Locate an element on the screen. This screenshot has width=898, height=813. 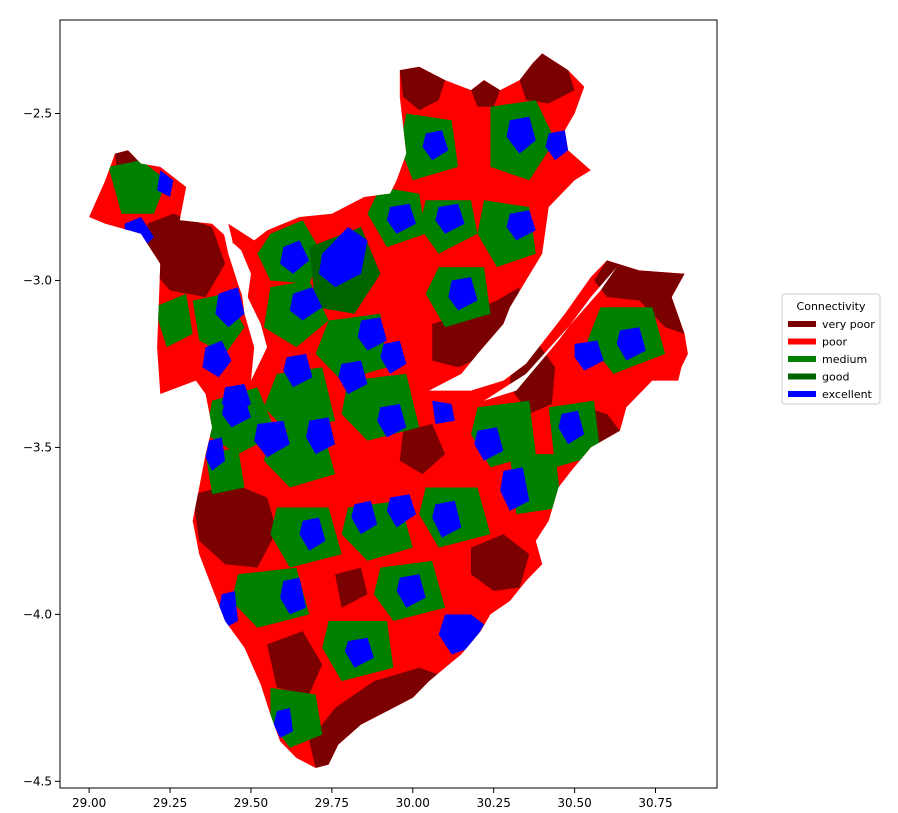
legend-label-good: good is located at coordinates (835, 377).